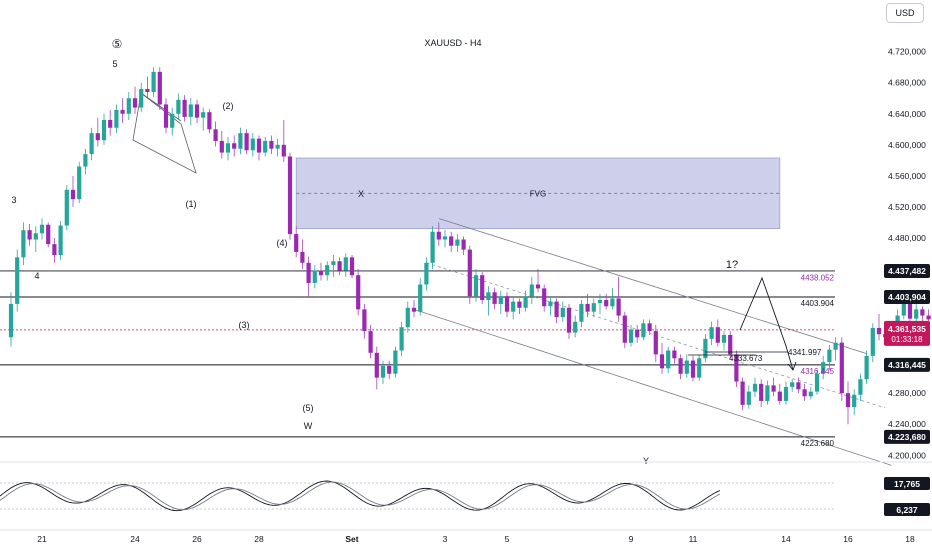 The height and width of the screenshot is (555, 932). I want to click on channel-upper, so click(652, 286).